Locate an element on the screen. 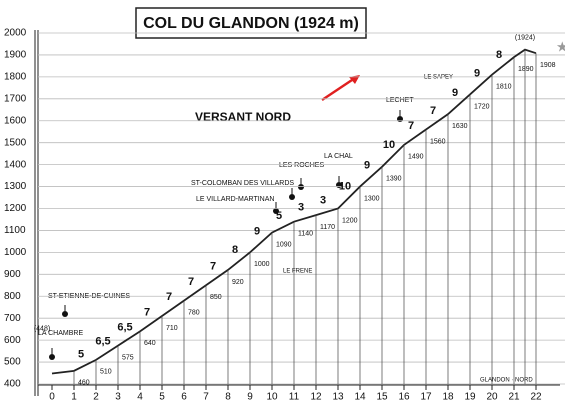  x-tick-label: 19 is located at coordinates (470, 397).